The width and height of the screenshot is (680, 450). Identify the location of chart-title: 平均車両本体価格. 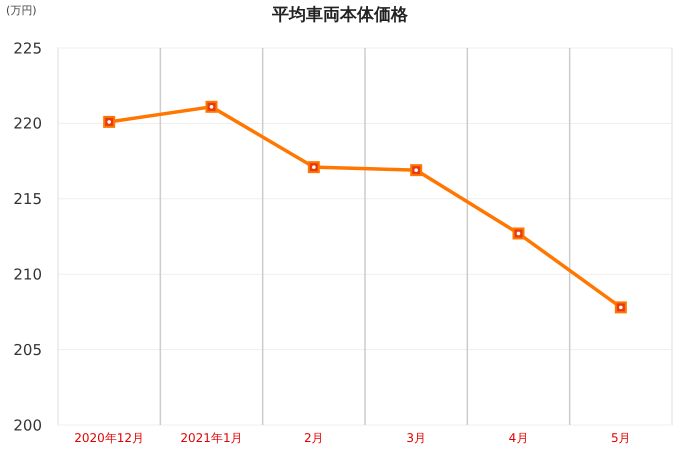
(340, 15).